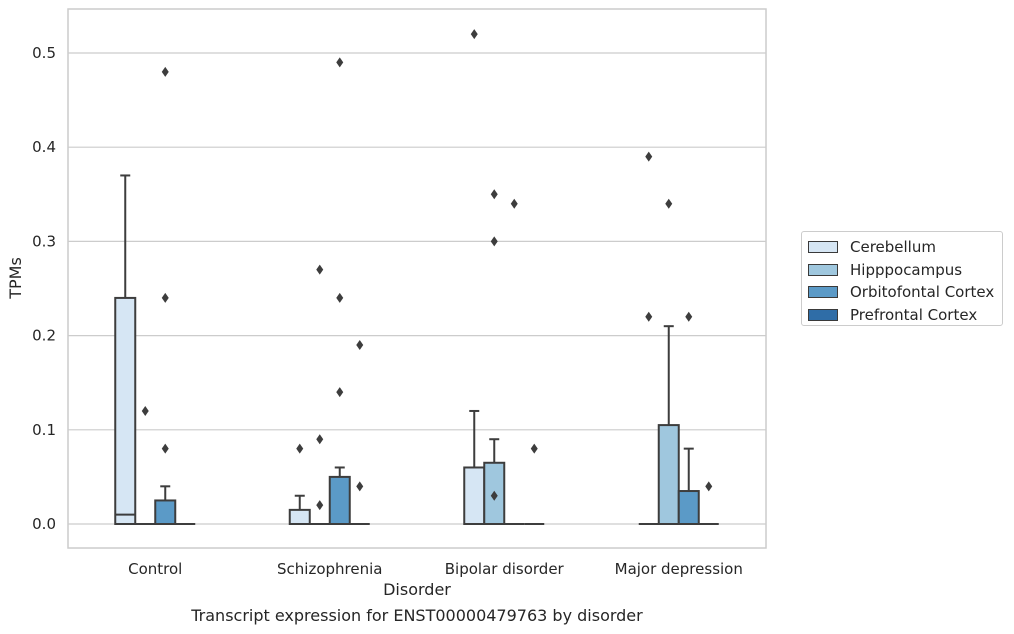 Image resolution: width=1014 pixels, height=634 pixels. What do you see at coordinates (679, 569) in the screenshot?
I see `x-tick-label: Major depression` at bounding box center [679, 569].